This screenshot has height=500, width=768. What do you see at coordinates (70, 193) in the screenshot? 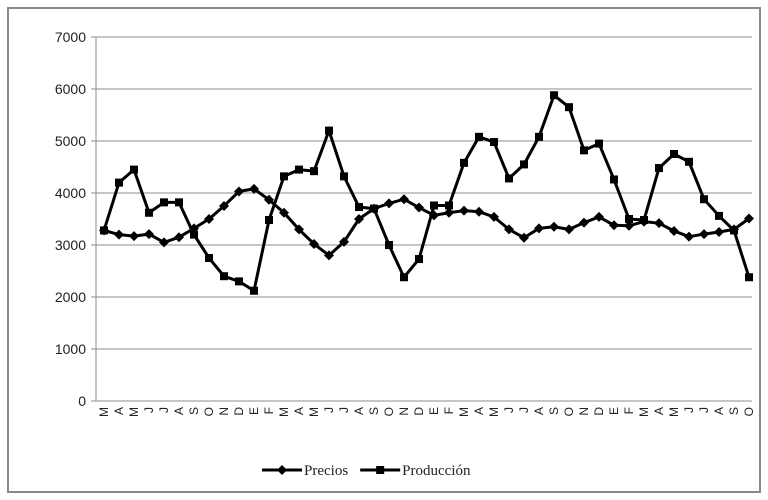
I see `y-tick-label: 4000` at bounding box center [70, 193].